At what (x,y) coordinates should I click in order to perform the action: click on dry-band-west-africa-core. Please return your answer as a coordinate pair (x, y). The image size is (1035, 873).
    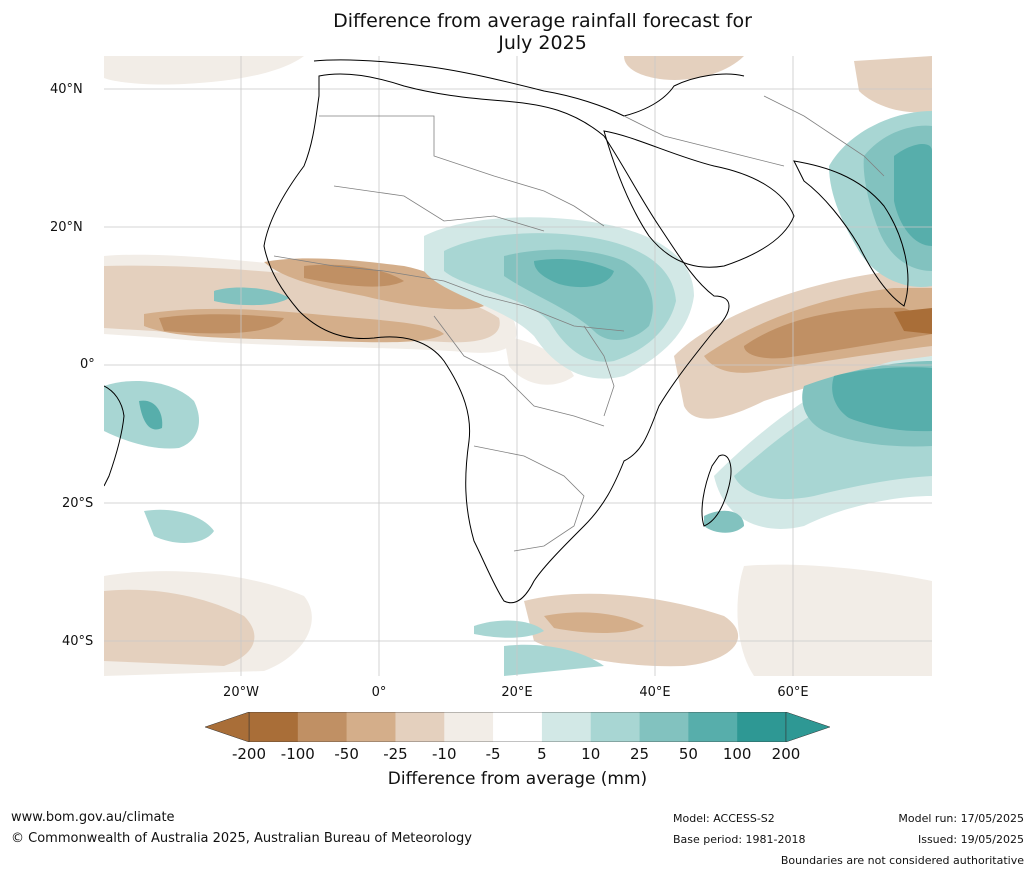
    Looking at the image, I should click on (221, 324).